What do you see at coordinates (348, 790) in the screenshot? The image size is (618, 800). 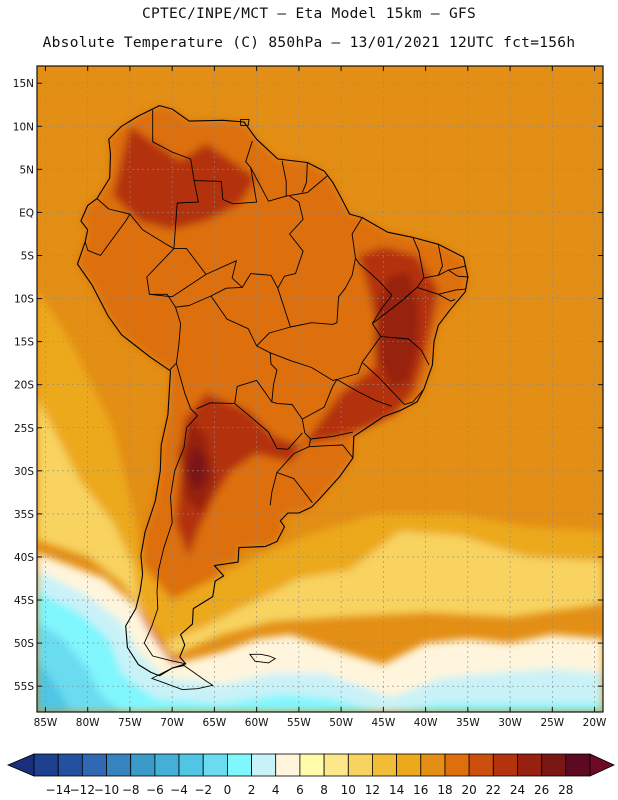 I see `colorbar-label: 10` at bounding box center [348, 790].